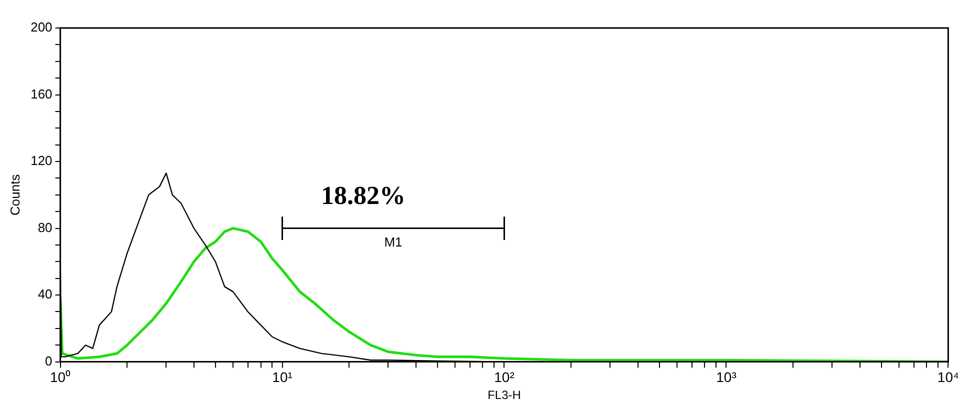  What do you see at coordinates (948, 377) in the screenshot?
I see `x-tick-label: 10⁴` at bounding box center [948, 377].